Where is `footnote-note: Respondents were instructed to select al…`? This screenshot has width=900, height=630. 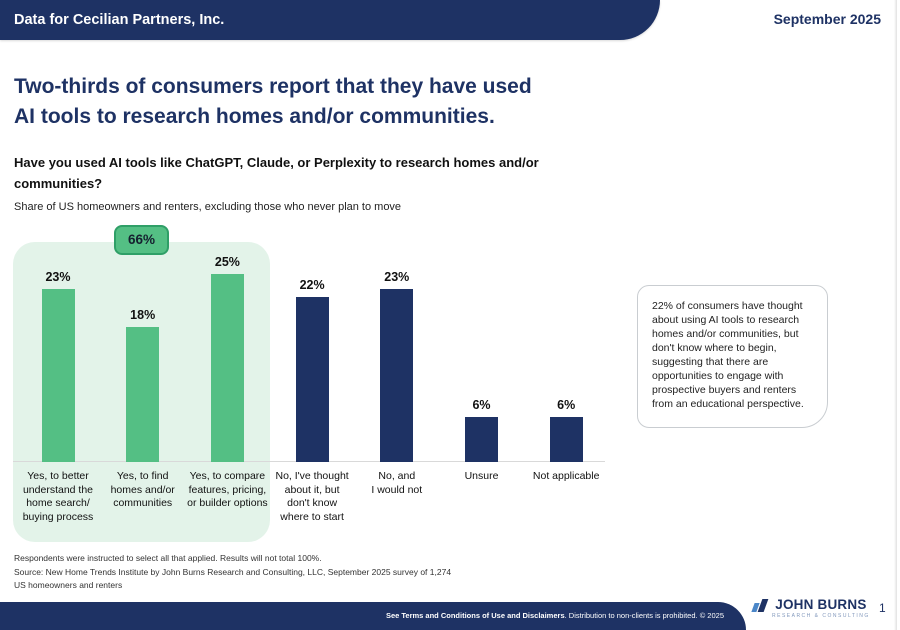
footnote-note: Respondents were instructed to select al… is located at coordinates (168, 558).